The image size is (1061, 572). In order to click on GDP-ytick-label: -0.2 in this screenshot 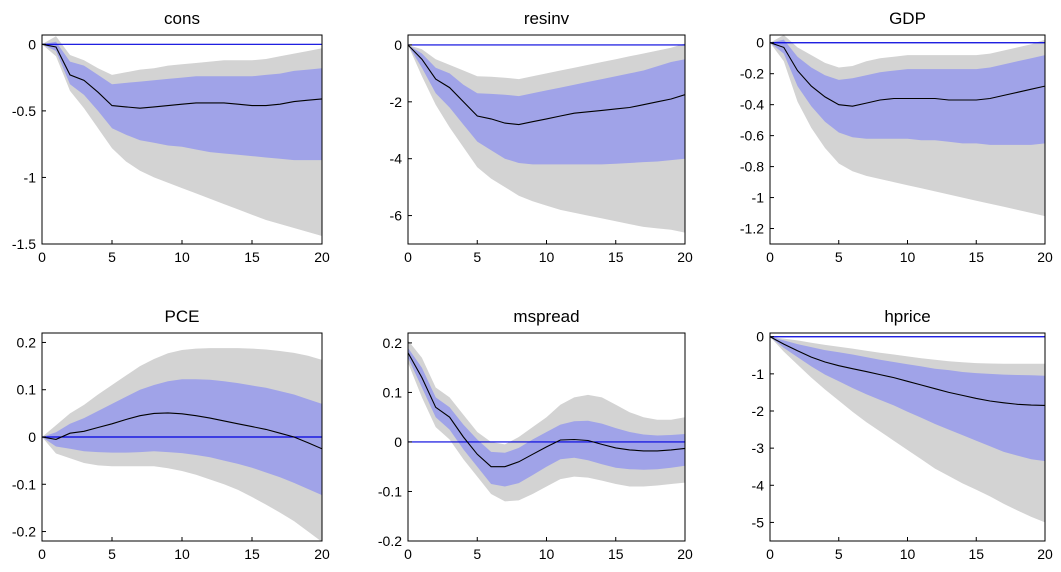, I will do `click(752, 74)`.